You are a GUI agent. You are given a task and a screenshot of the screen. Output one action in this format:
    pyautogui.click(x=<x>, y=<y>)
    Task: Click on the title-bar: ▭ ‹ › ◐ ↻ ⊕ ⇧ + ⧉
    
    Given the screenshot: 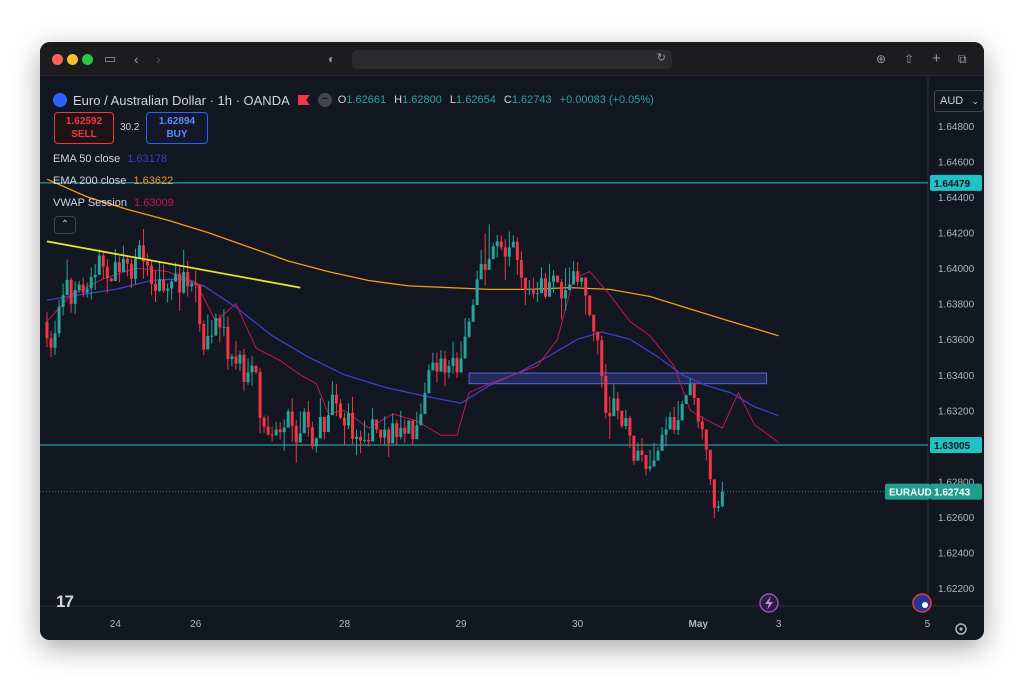 What is the action you would take?
    pyautogui.click(x=512, y=59)
    